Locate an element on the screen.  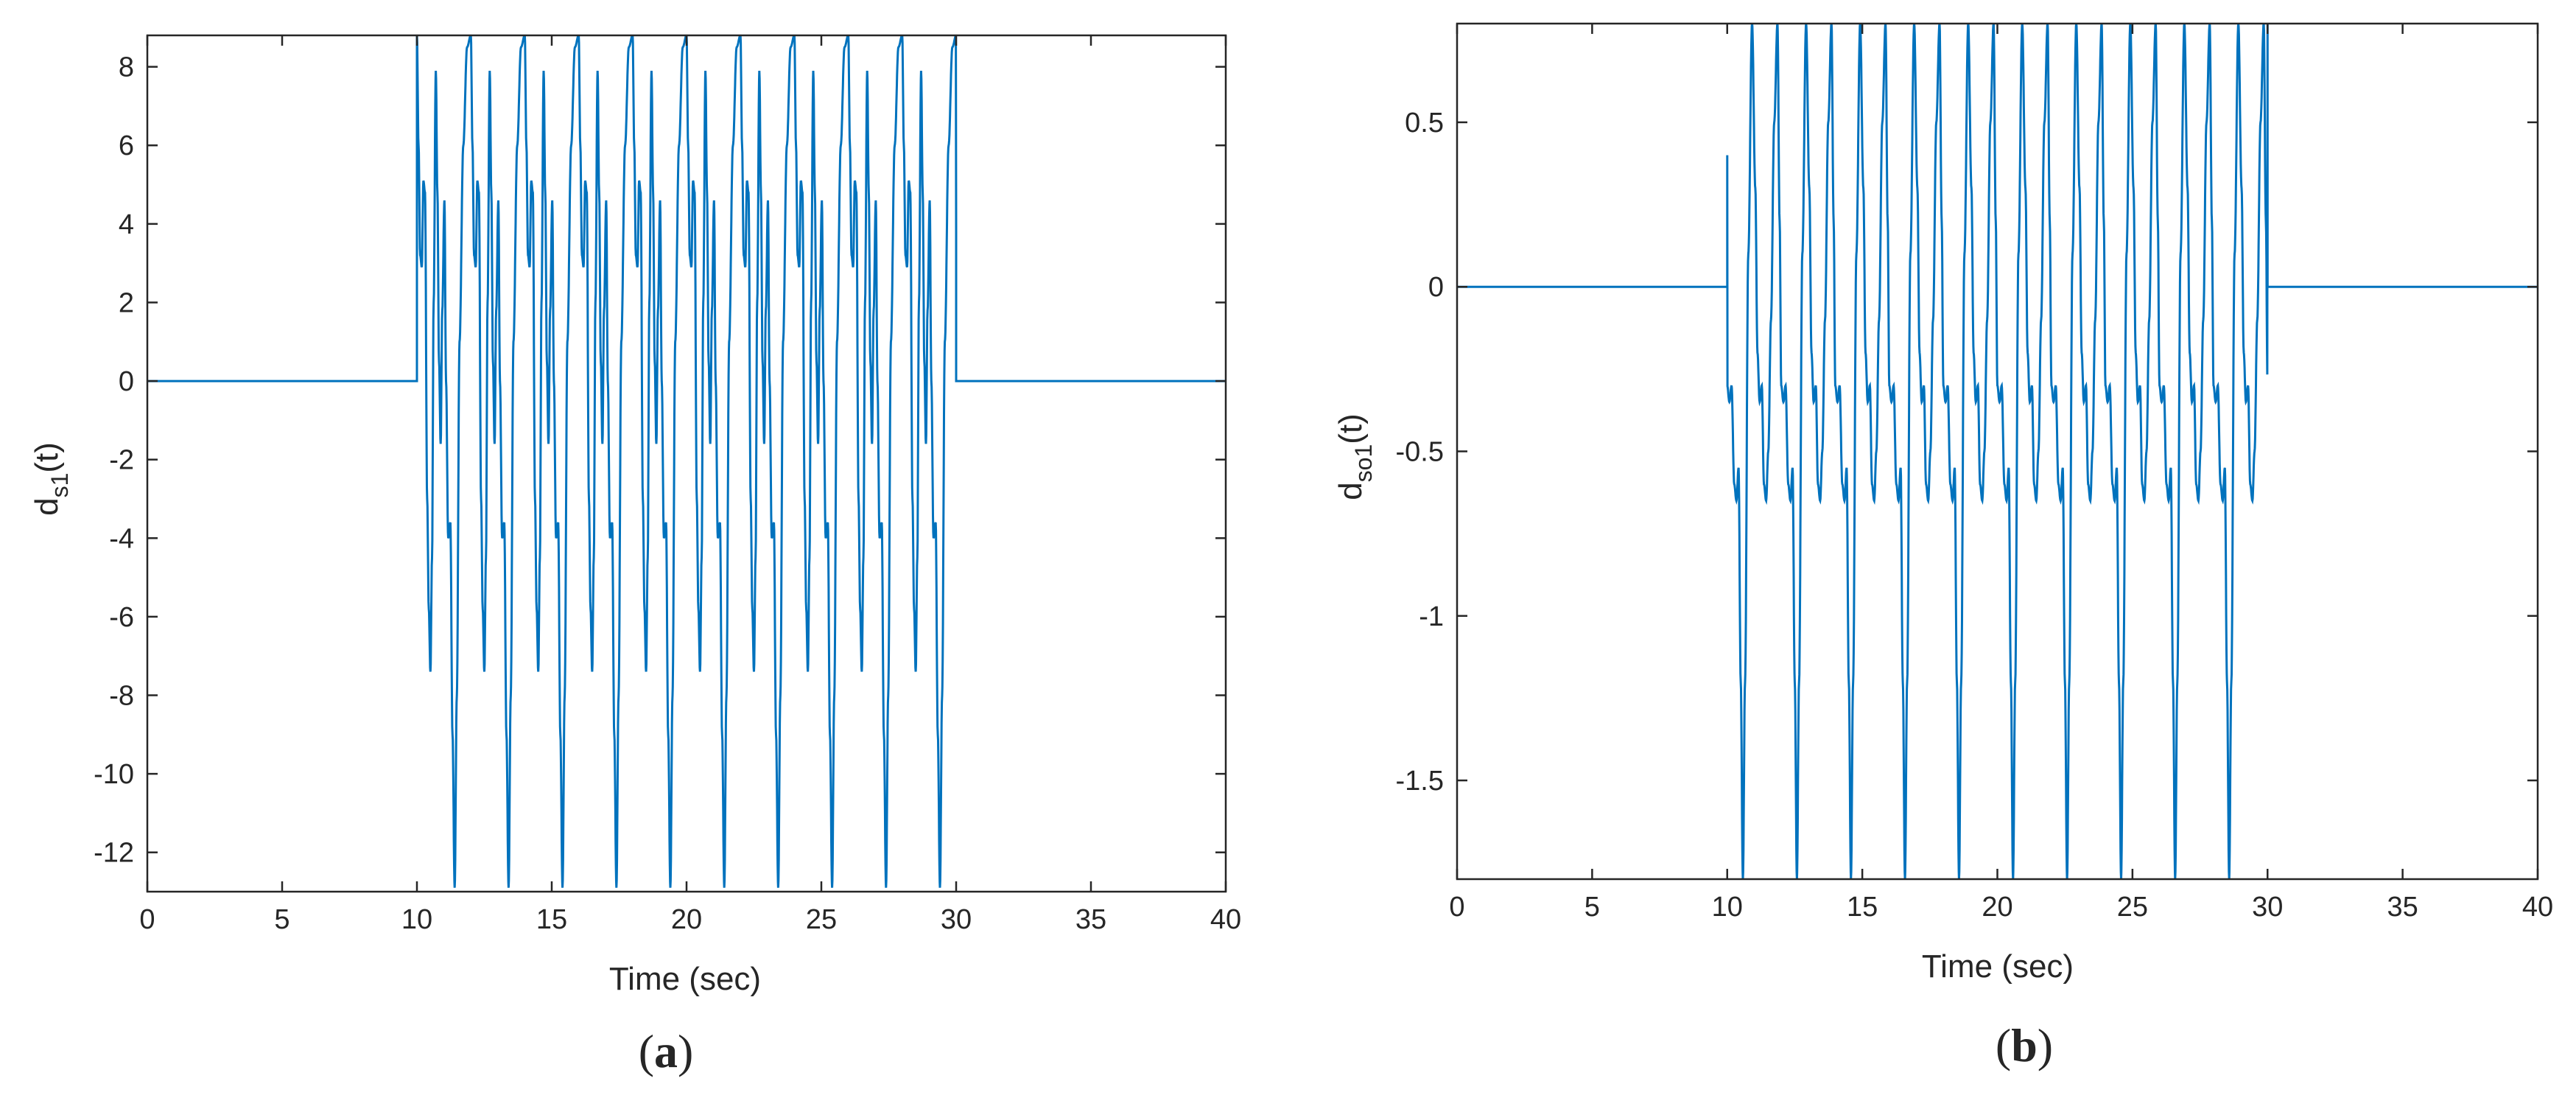
chart-b-x-axis-title: Time (sec) is located at coordinates (1998, 966).